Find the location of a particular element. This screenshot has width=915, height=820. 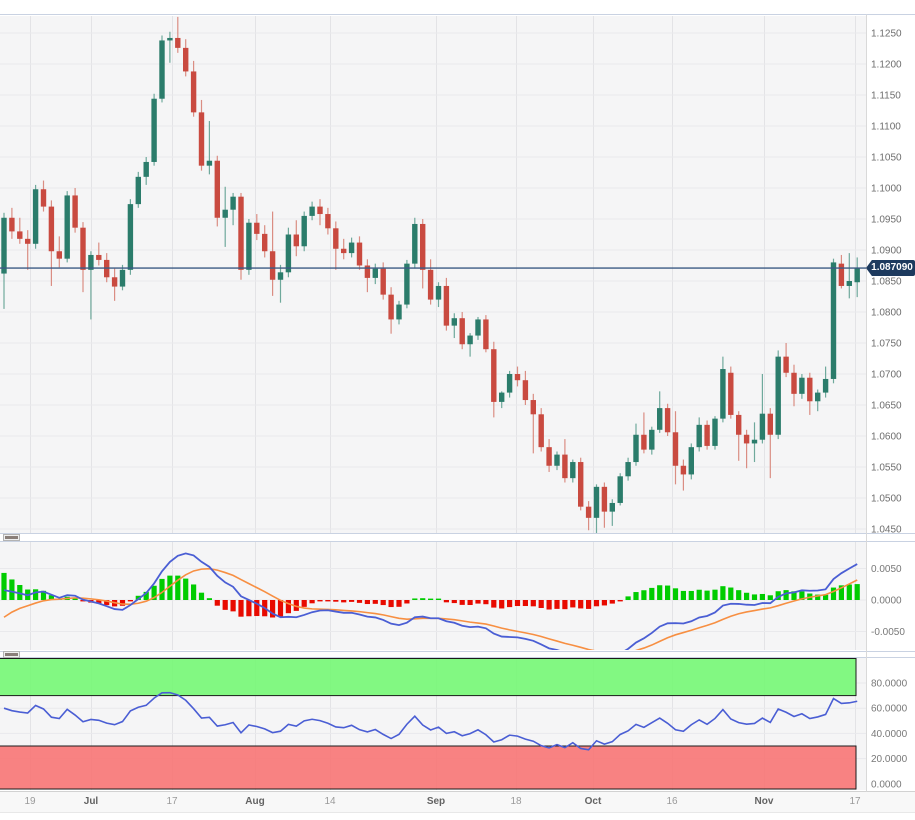

svg-text: Oct is located at coordinates (593, 801).